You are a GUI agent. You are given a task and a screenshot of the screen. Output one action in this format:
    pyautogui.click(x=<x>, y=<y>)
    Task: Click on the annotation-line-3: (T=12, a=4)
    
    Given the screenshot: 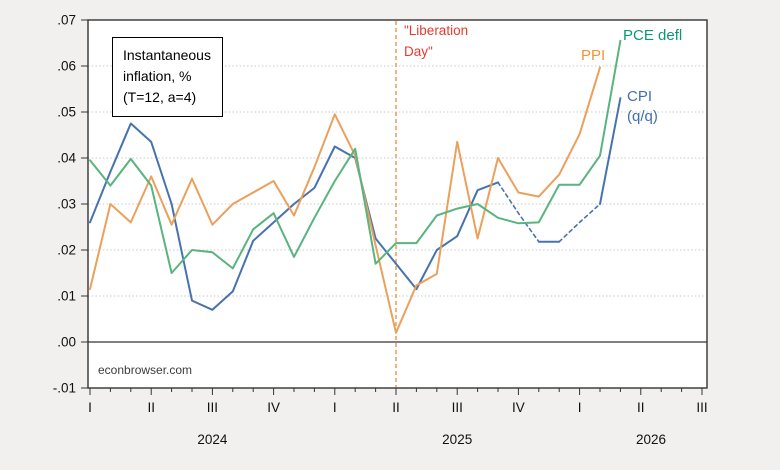 What is the action you would take?
    pyautogui.click(x=160, y=97)
    